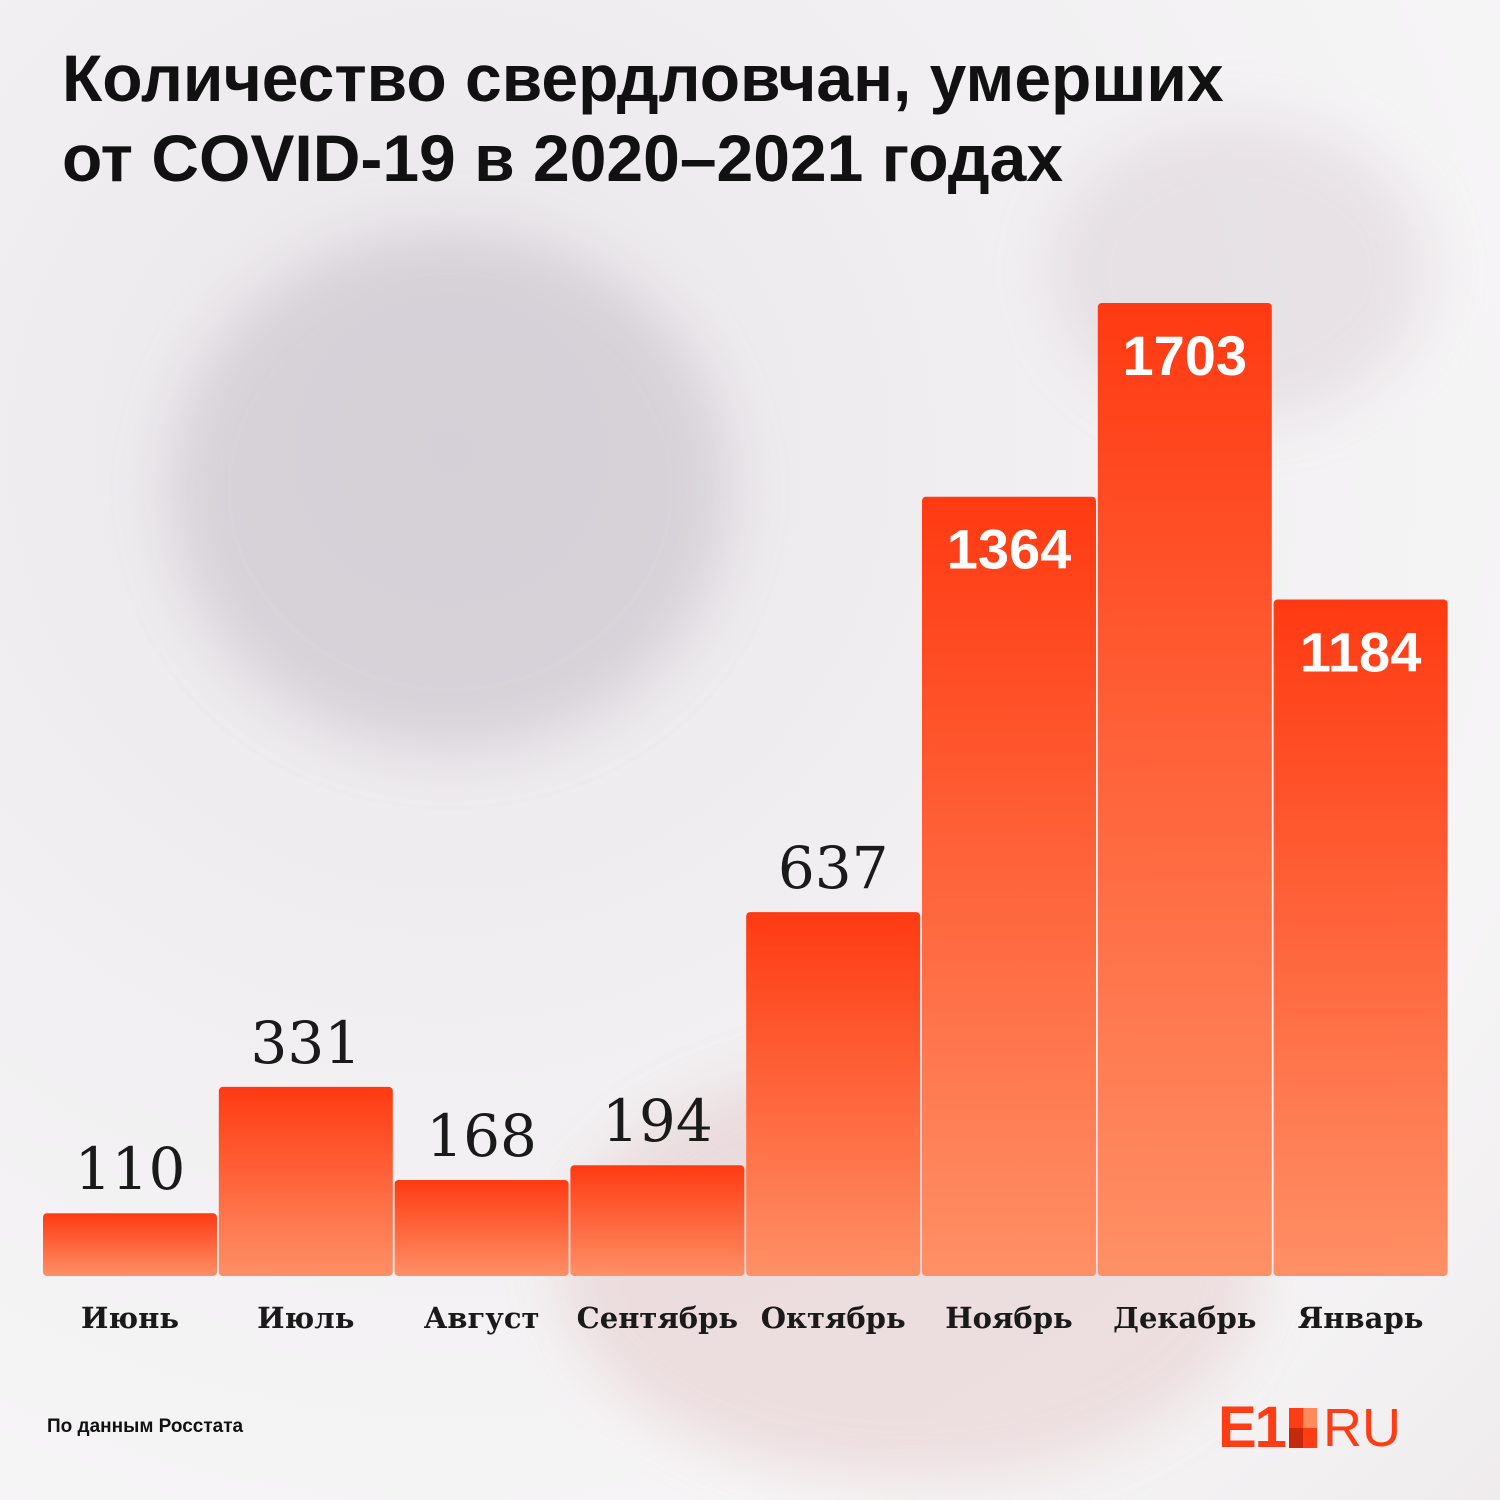  I want to click on chart-title-line-1: Количество свердловчан, умерших, so click(643, 78).